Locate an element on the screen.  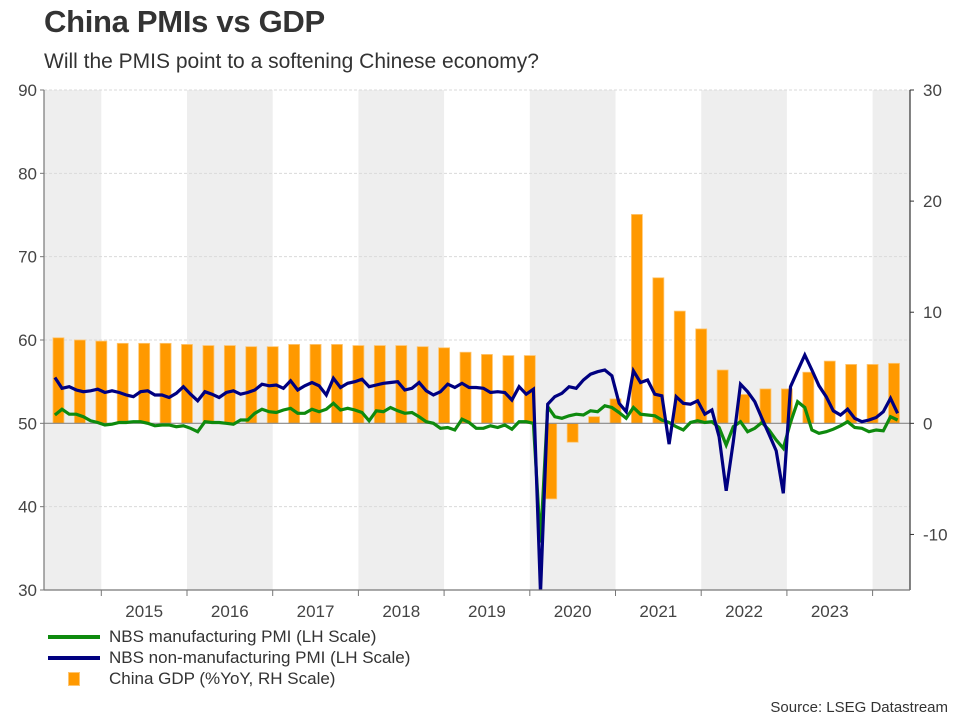
x-axis-ticks: 2015 2016 2017 2018 2019 2020 2021 2022 2023 is located at coordinates (487, 605).